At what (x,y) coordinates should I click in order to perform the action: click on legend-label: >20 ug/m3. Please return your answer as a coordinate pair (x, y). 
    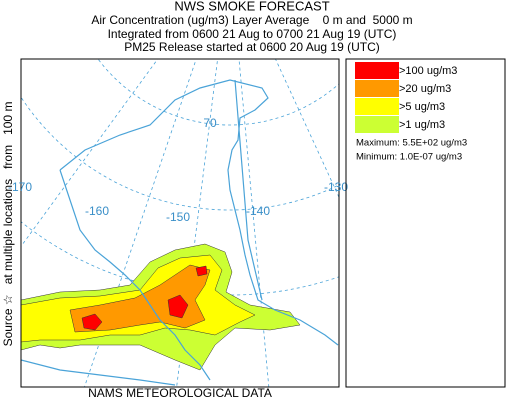
    Looking at the image, I should click on (425, 89).